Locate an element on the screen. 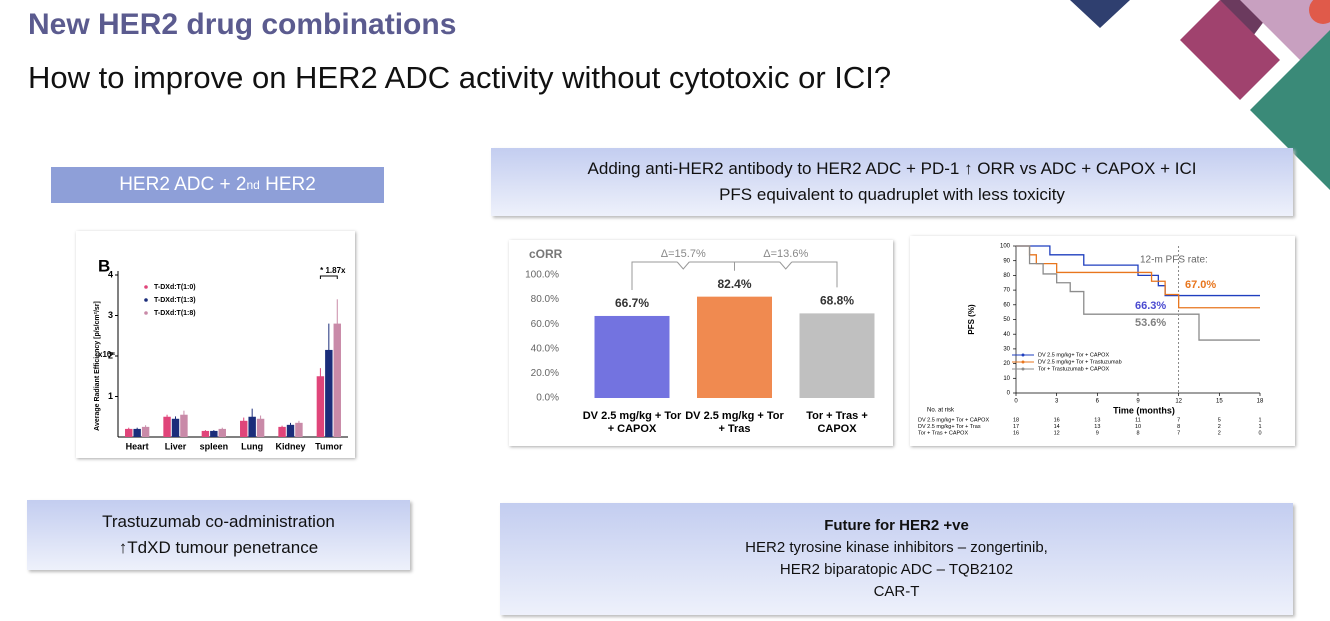 This screenshot has height=621, width=1330. risk-count: 8 is located at coordinates (1137, 433).